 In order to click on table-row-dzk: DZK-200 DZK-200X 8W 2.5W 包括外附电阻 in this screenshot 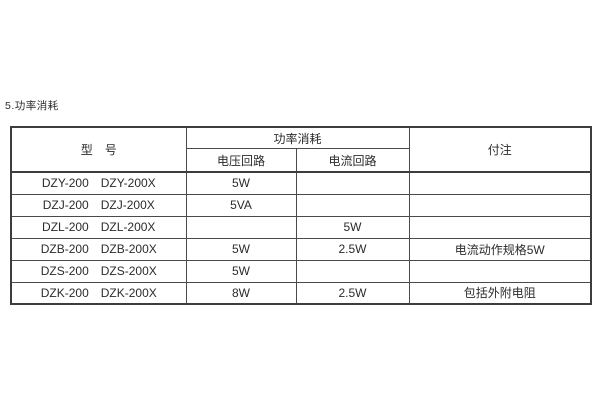, I will do `click(301, 293)`.